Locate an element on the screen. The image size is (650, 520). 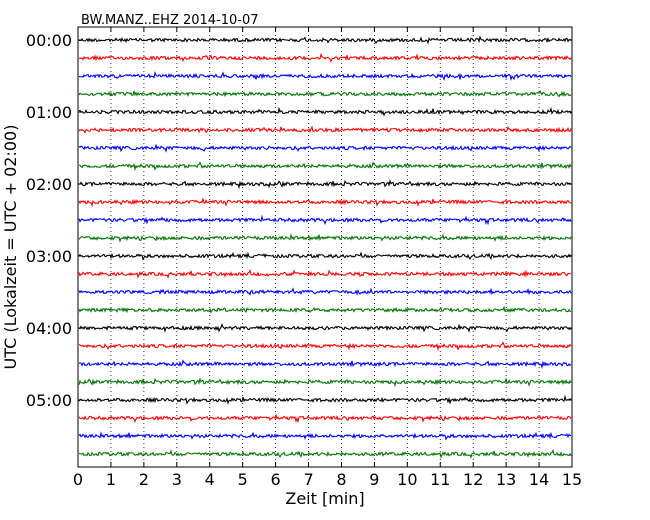
x-tick-label: 15 is located at coordinates (572, 479).